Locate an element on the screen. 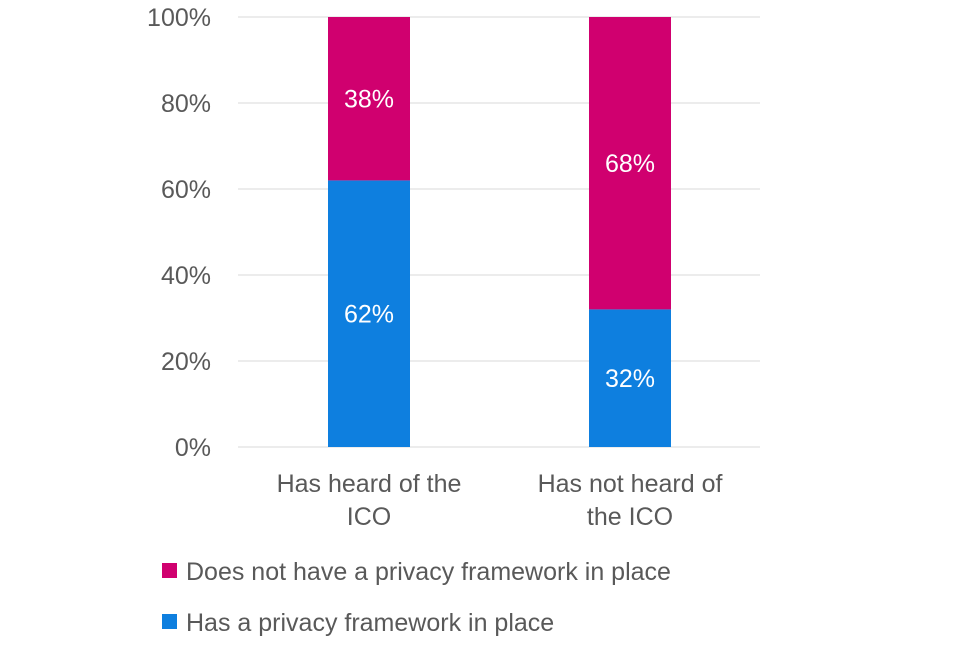  category-label: Has not heard of is located at coordinates (630, 484).